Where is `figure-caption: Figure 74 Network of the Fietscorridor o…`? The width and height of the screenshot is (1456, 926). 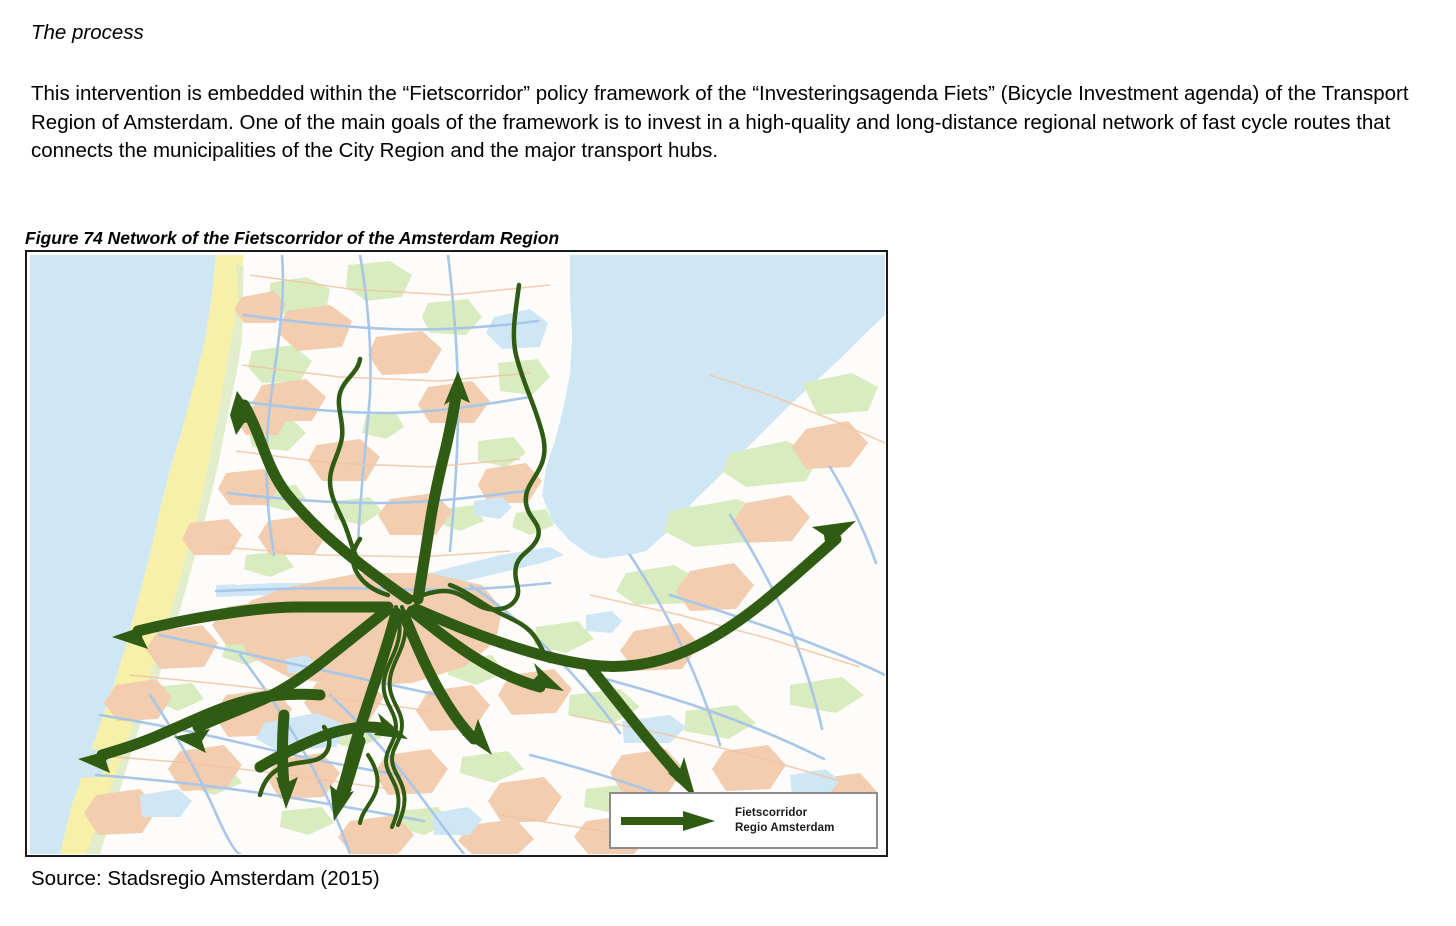 figure-caption: Figure 74 Network of the Fietscorridor o… is located at coordinates (292, 238).